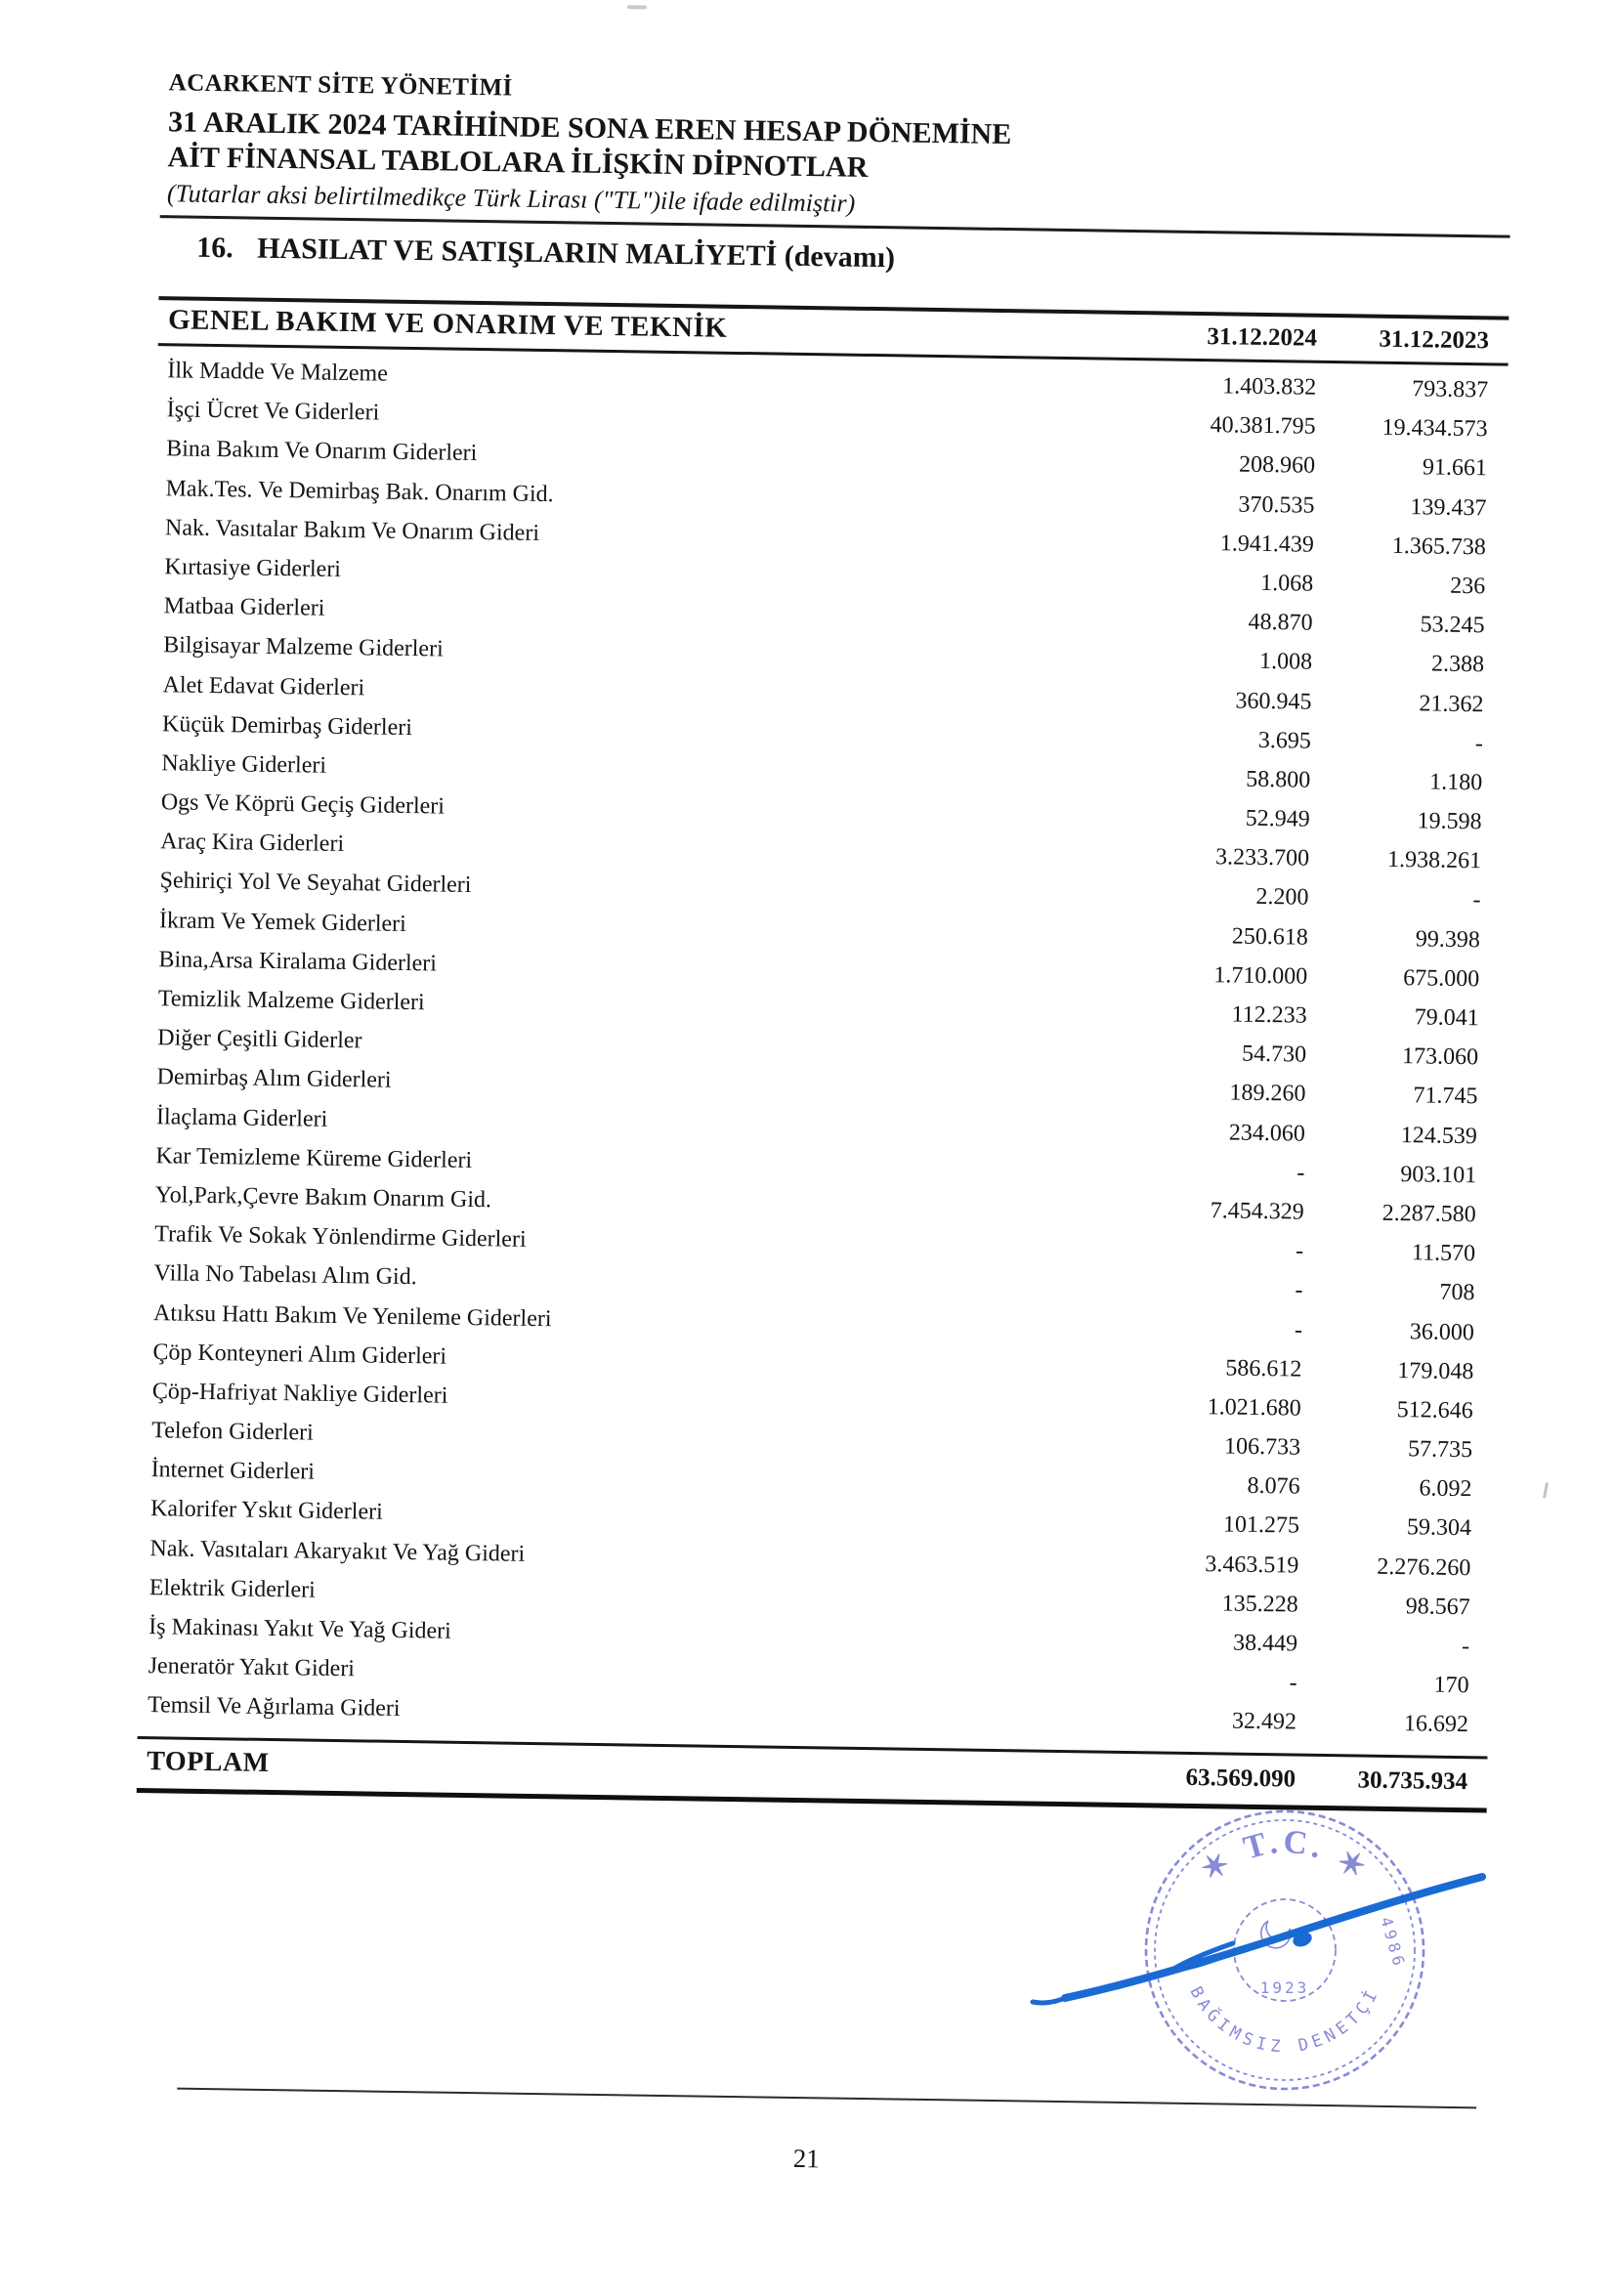  What do you see at coordinates (1442, 1331) in the screenshot?
I see `value-2023: 36.000` at bounding box center [1442, 1331].